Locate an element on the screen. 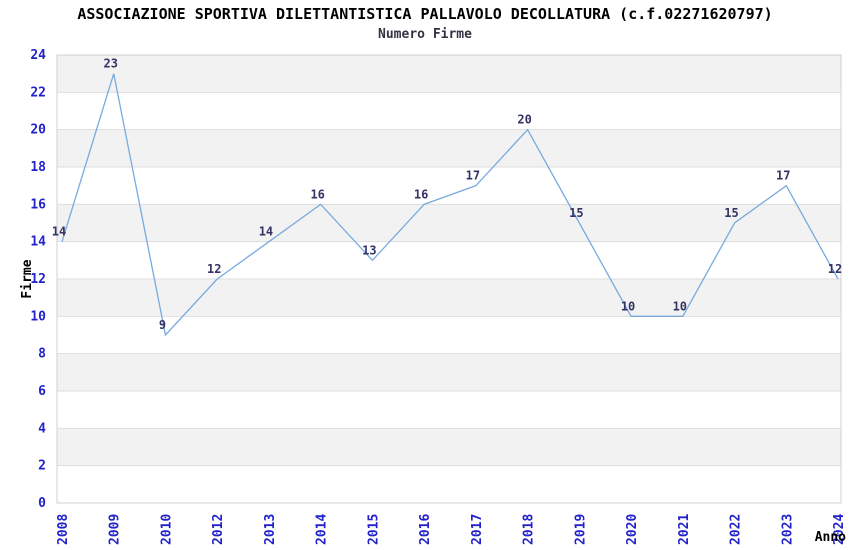 This screenshot has width=850, height=550. x-tick-label: 2014 is located at coordinates (322, 529).